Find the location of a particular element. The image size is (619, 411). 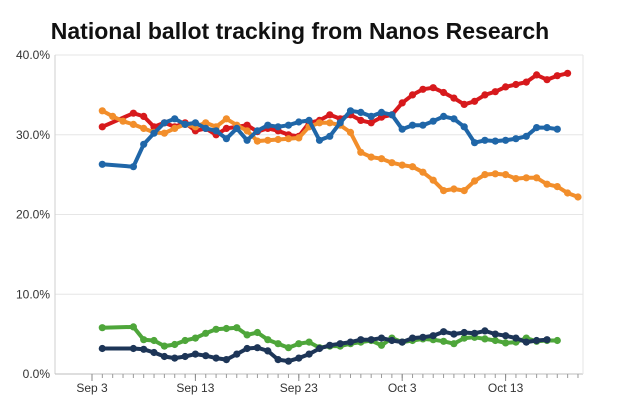

series-blue is located at coordinates (329, 139).